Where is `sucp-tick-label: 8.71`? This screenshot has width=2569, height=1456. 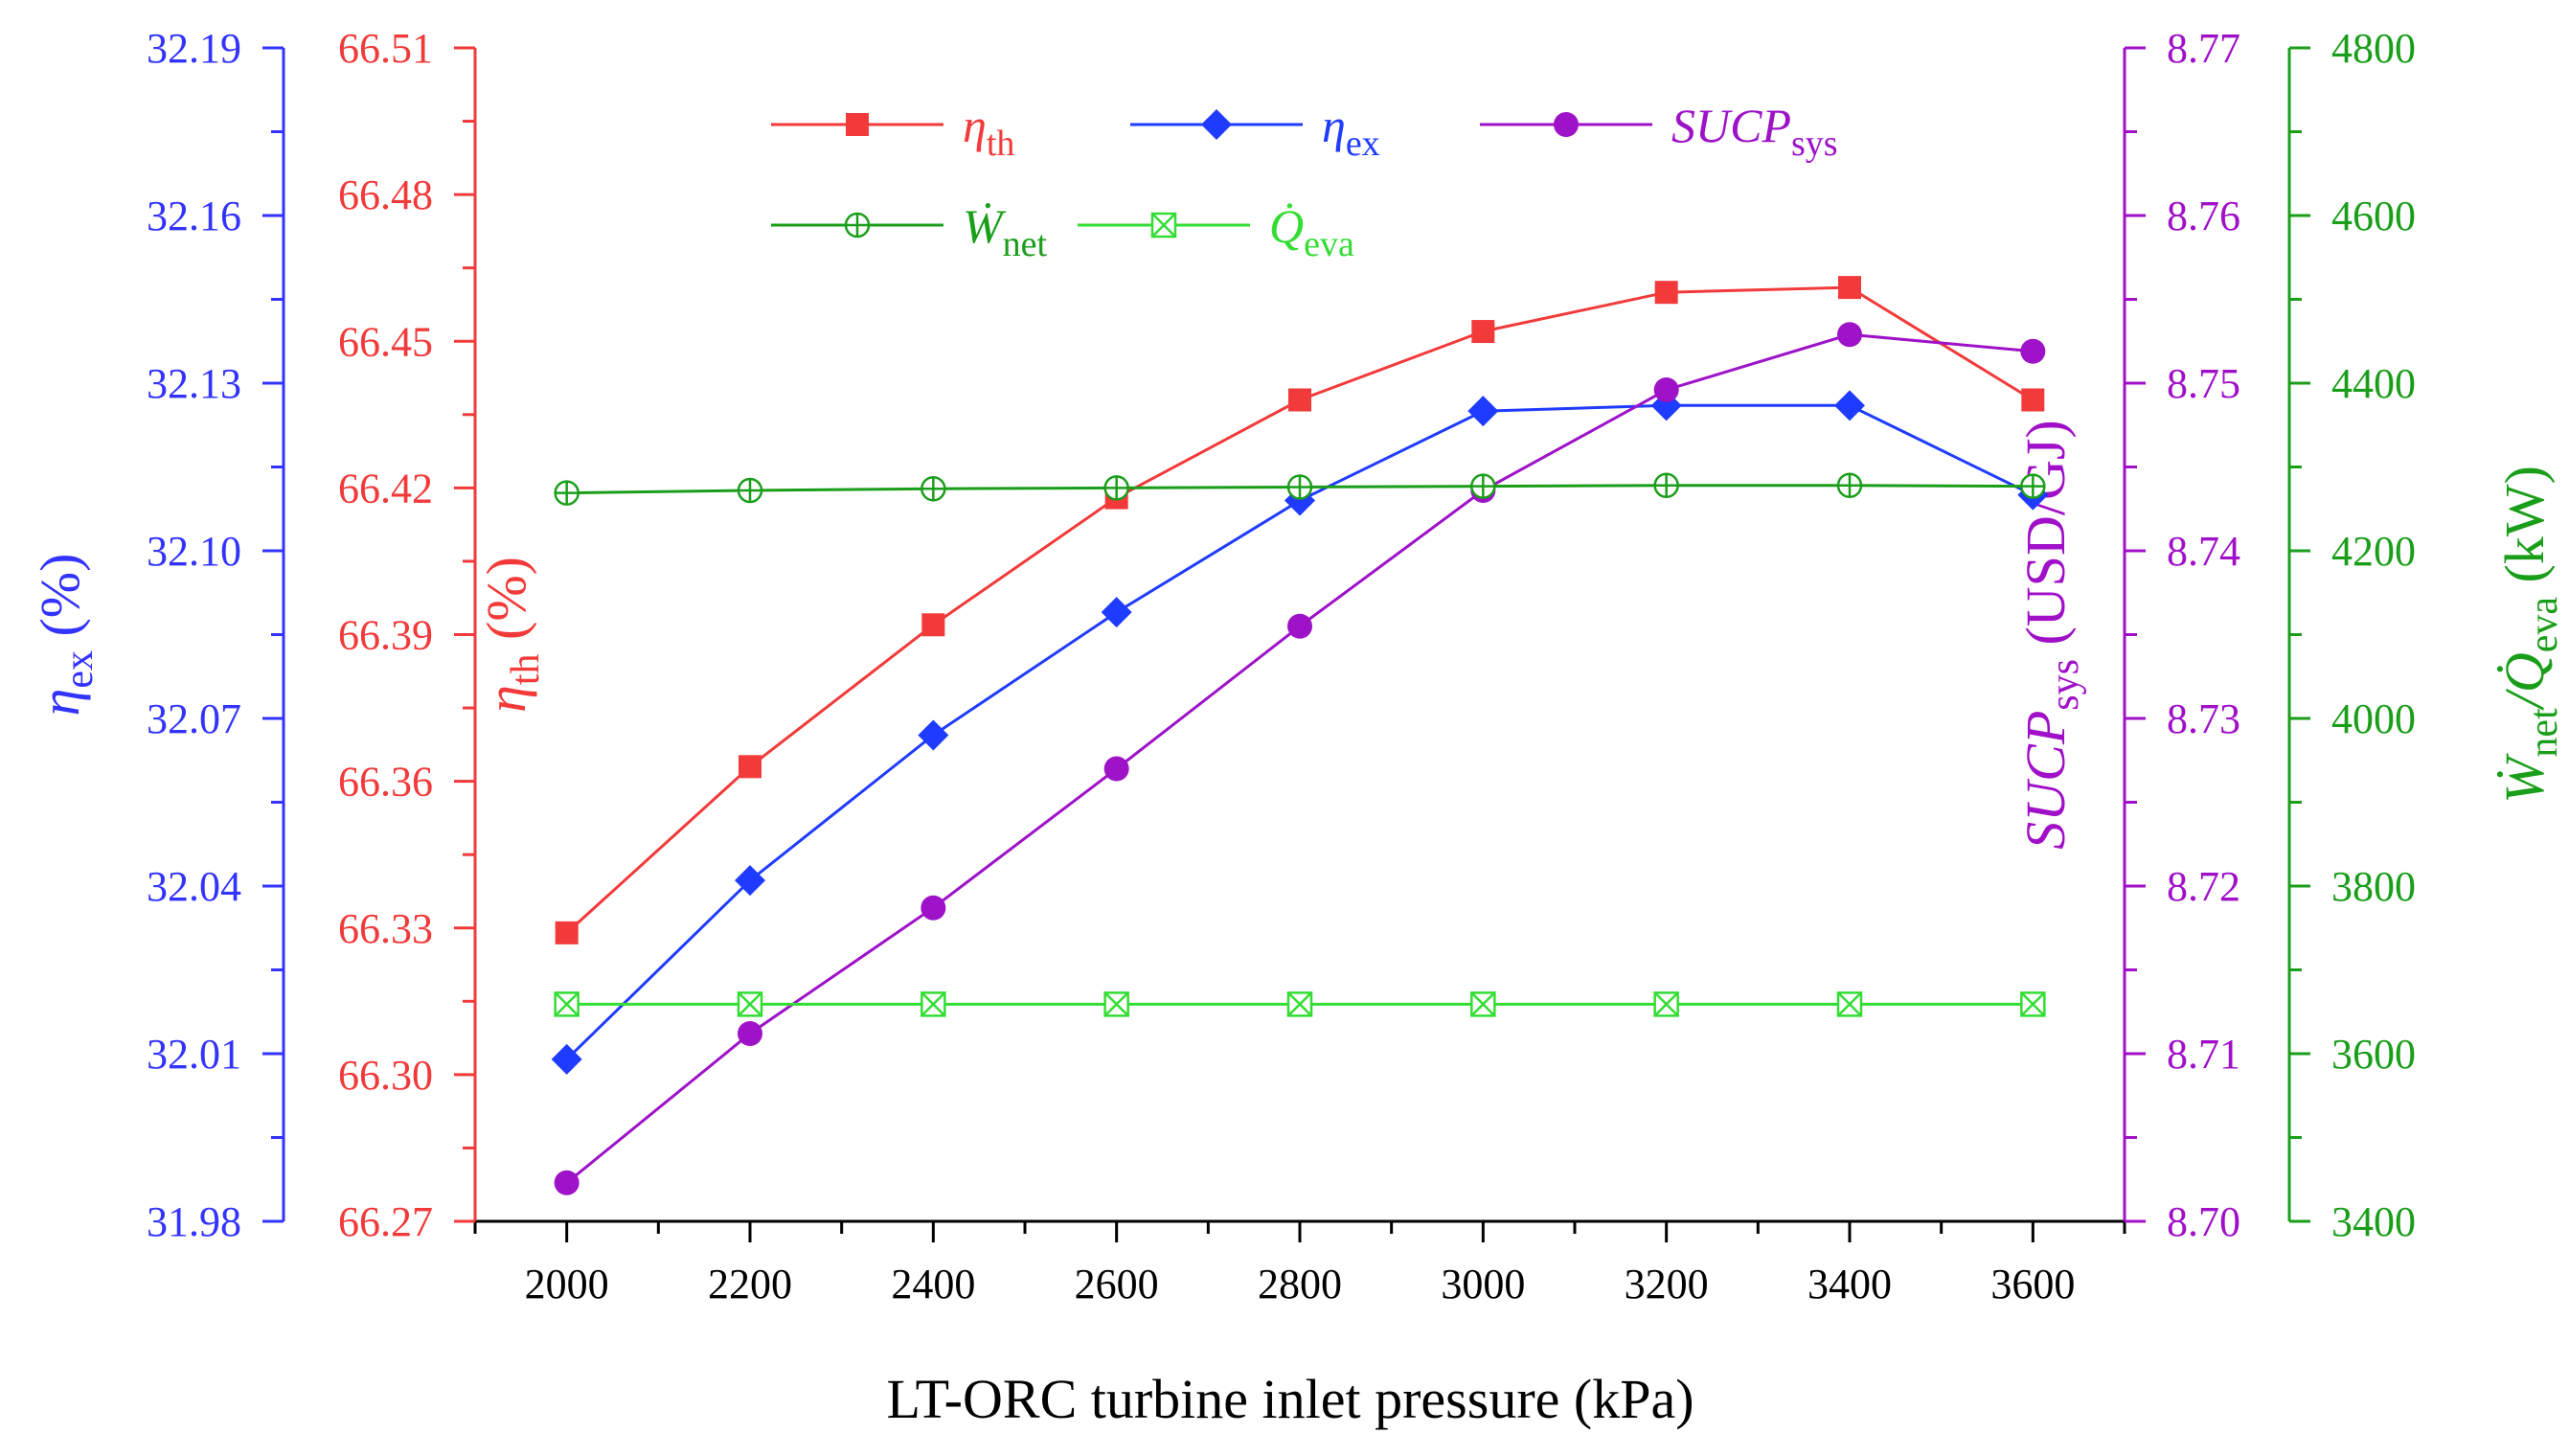
sucp-tick-label: 8.71 is located at coordinates (2203, 1054).